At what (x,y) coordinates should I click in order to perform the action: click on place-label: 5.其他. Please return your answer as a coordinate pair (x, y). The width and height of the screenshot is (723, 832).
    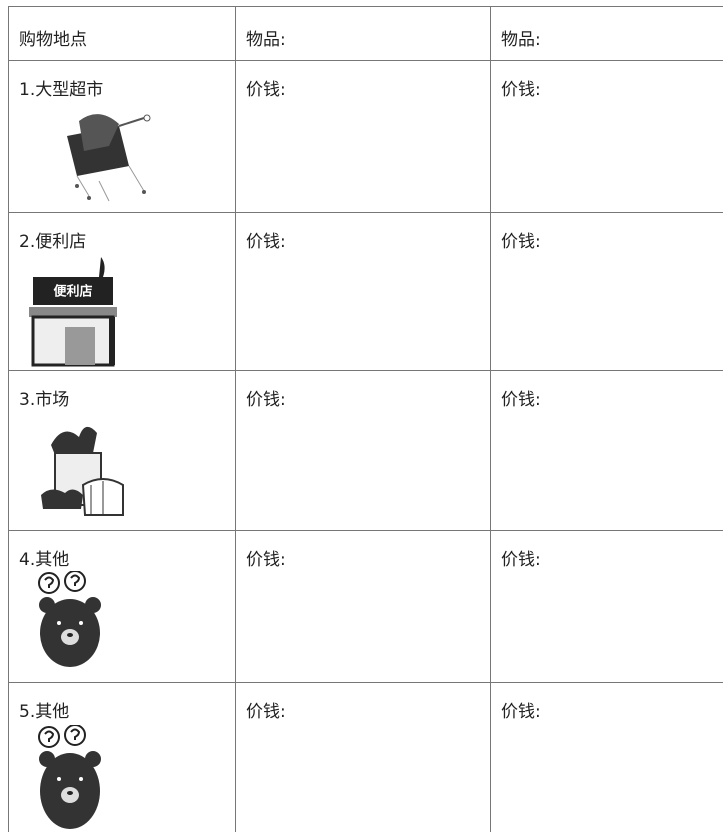
    Looking at the image, I should click on (44, 712).